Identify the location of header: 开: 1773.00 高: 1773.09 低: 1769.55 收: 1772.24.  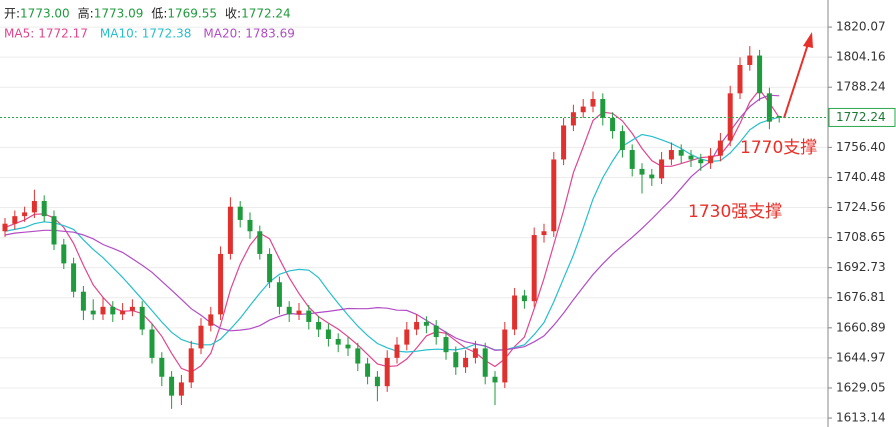
(147, 13).